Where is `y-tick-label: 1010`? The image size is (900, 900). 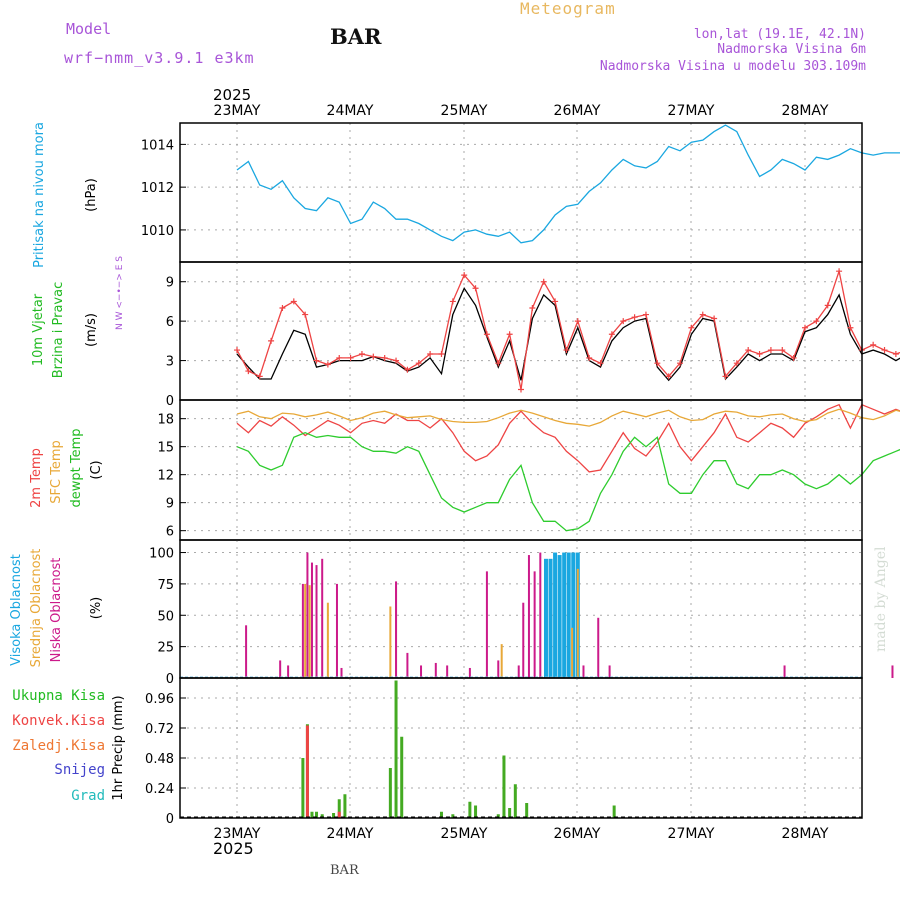
y-tick-label: 1010 is located at coordinates (157, 231).